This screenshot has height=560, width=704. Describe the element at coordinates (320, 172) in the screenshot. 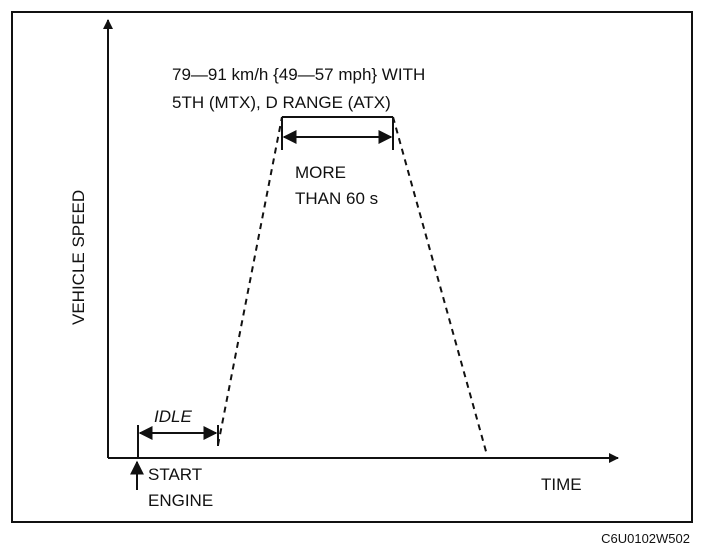

I see `duration-label: MORE` at that location.